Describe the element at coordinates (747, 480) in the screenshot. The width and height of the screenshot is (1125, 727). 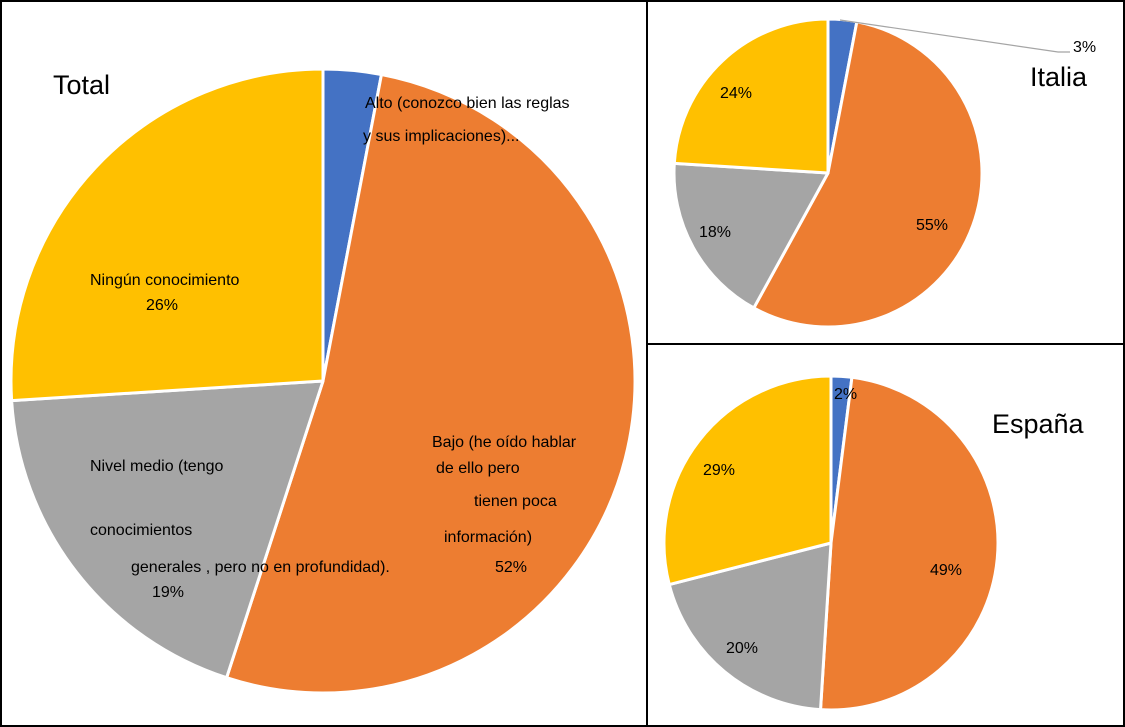
I see `espana-slice-ninguno` at that location.